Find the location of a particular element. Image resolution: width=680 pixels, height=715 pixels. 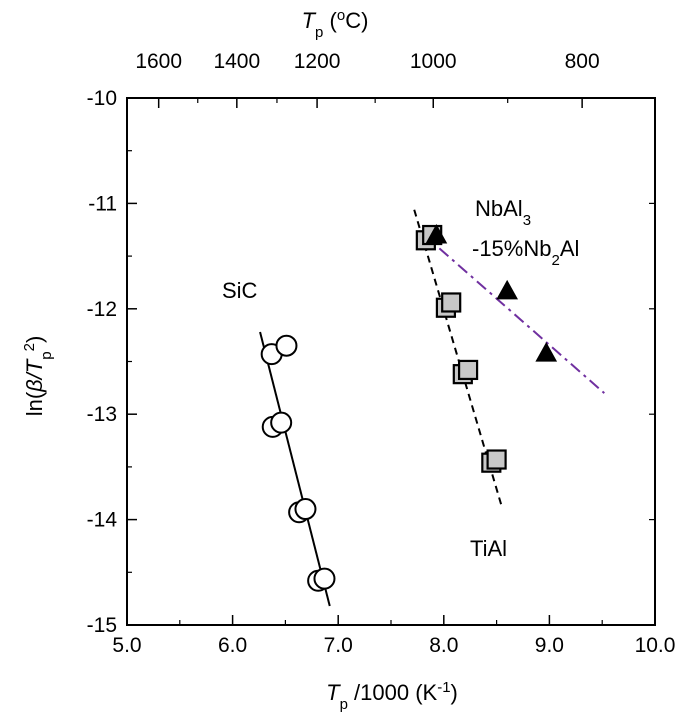

y-tick-label: -12 is located at coordinates (102, 309).